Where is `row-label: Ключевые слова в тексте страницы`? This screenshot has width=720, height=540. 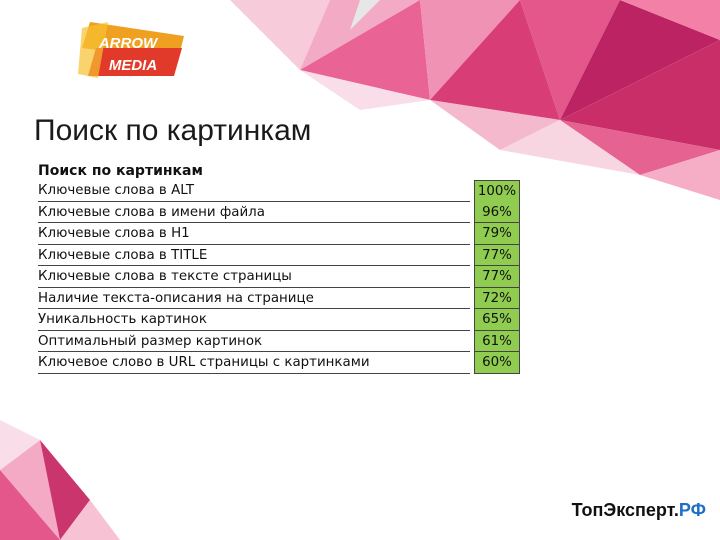 row-label: Ключевые слова в тексте страницы is located at coordinates (254, 277).